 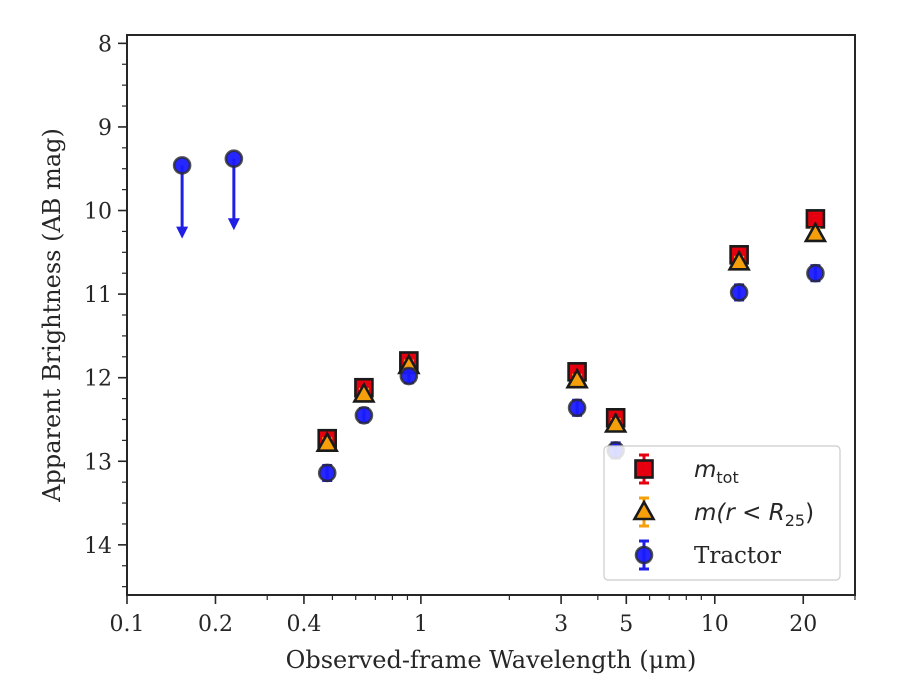 I want to click on legend-label-subscript: tot, so click(x=727, y=477).